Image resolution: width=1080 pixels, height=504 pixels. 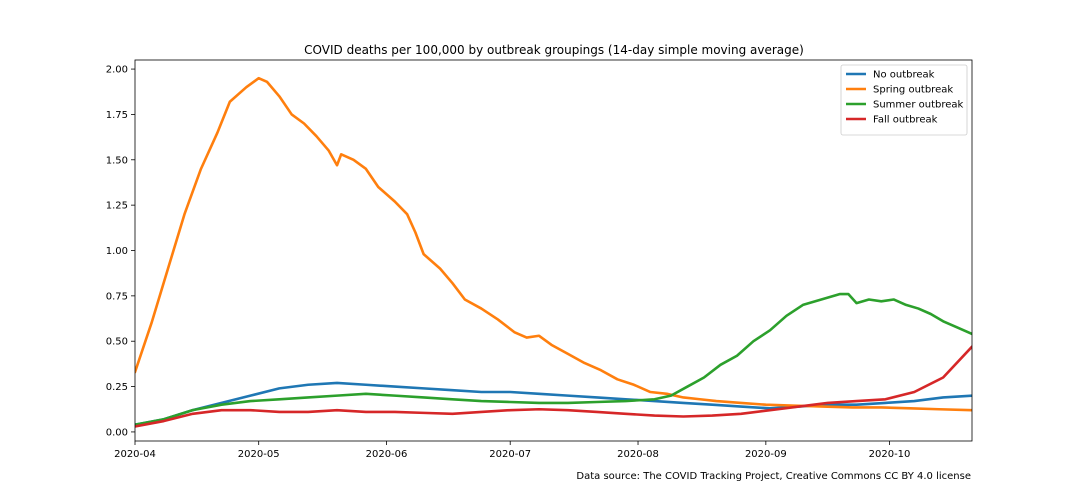 What do you see at coordinates (918, 105) in the screenshot?
I see `legend-label: Summer outbreak` at bounding box center [918, 105].